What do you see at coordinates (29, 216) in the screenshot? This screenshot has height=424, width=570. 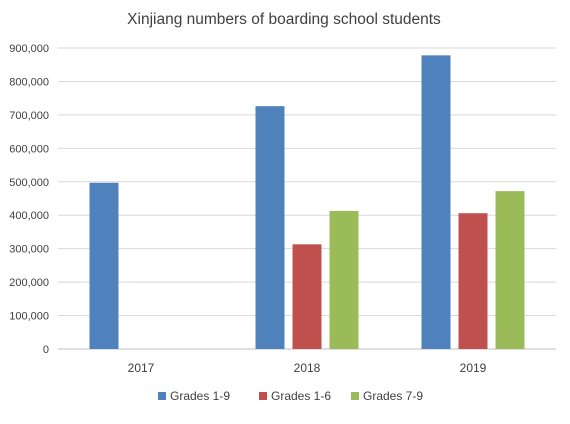 I see `y-tick-label: 400,000` at bounding box center [29, 216].